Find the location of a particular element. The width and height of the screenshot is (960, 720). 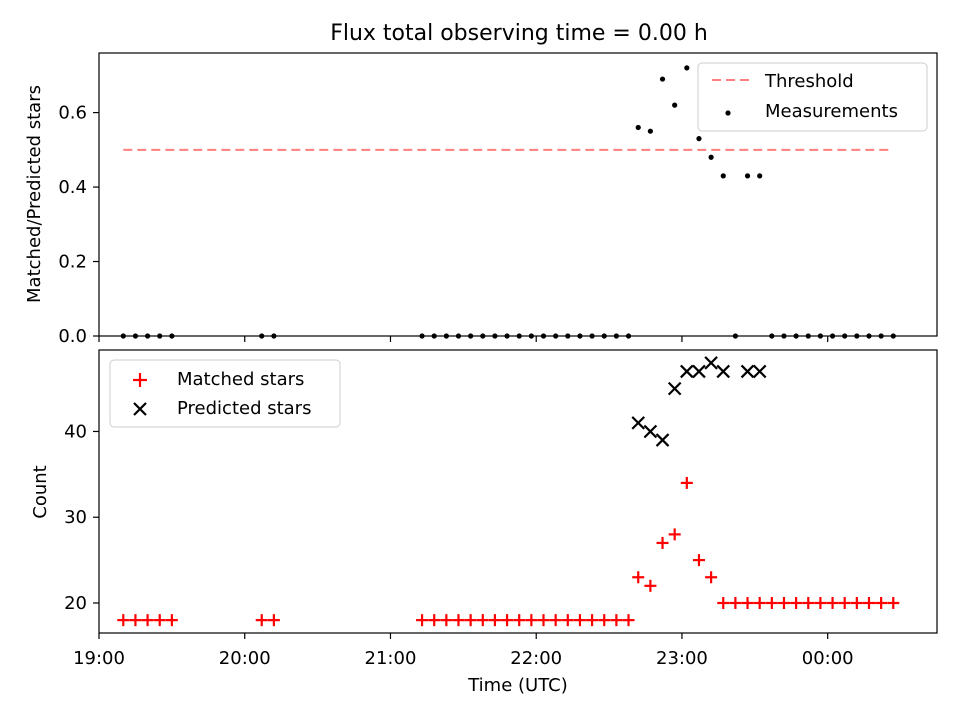

top-y-tick-label: 0.0 is located at coordinates (72, 336).